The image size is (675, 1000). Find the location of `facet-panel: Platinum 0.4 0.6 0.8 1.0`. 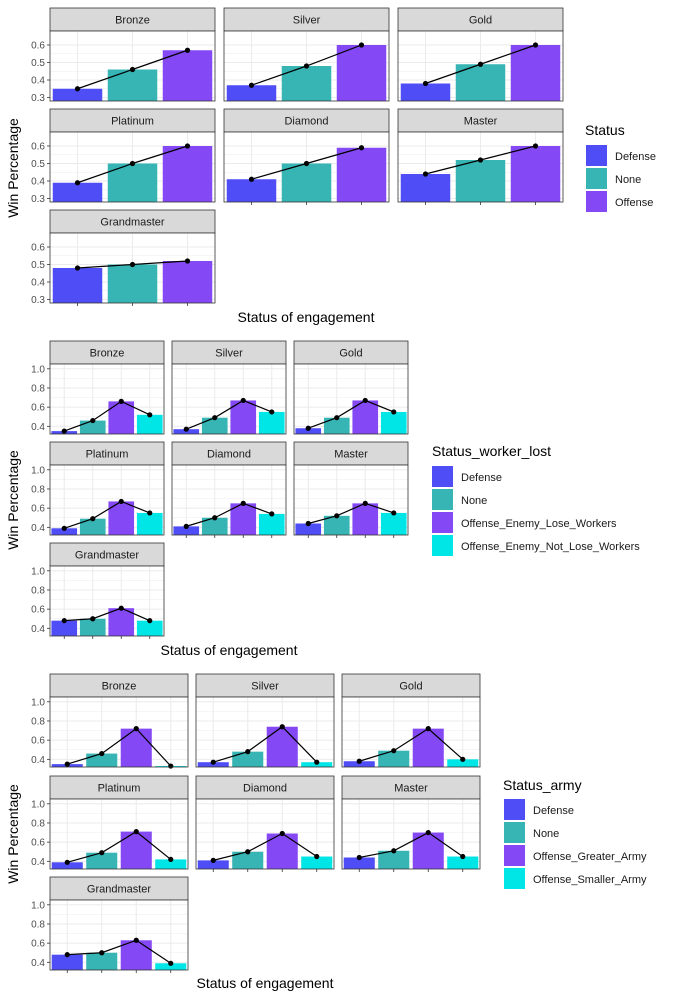

facet-panel: Platinum 0.4 0.6 0.8 1.0 is located at coordinates (110, 822).